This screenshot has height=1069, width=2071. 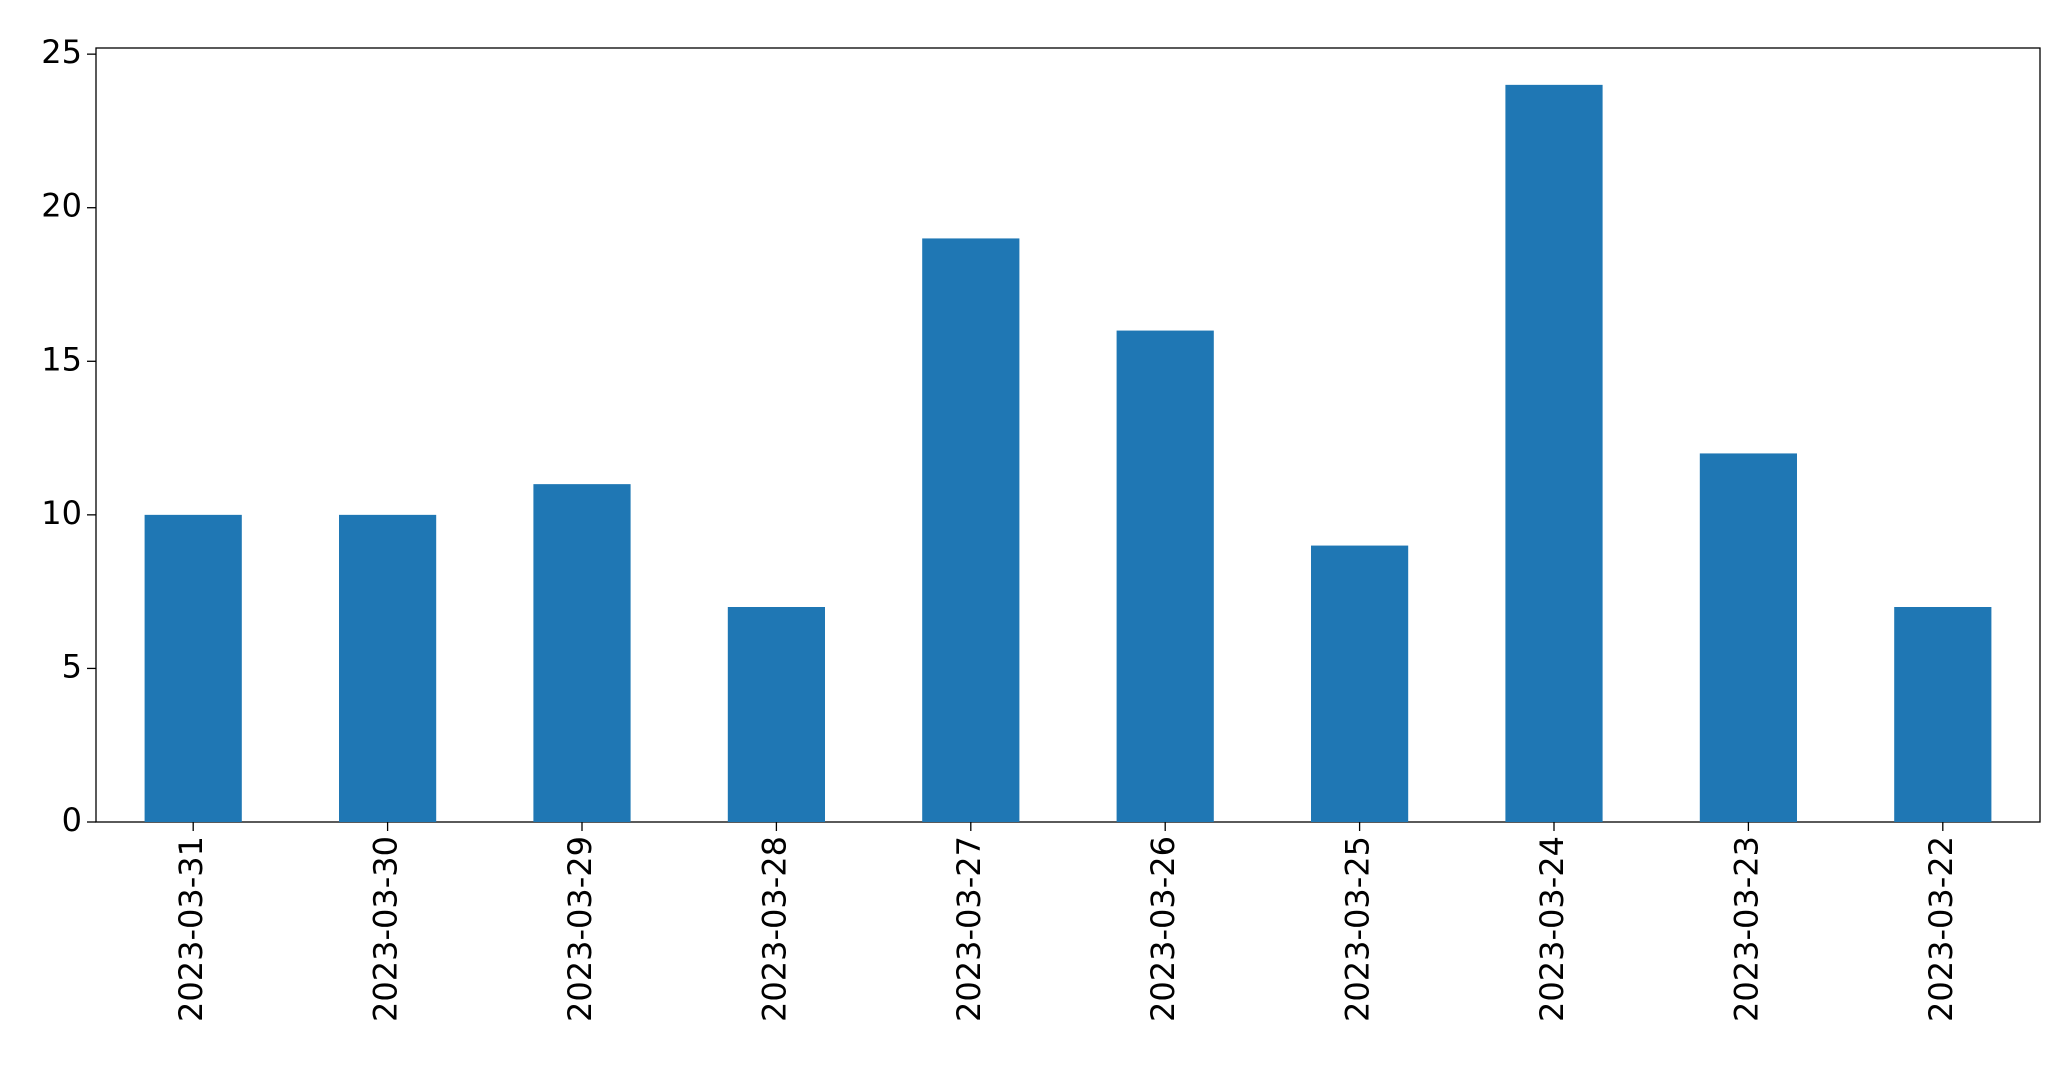 What do you see at coordinates (61, 513) in the screenshot?
I see `y-tick-label: 10` at bounding box center [61, 513].